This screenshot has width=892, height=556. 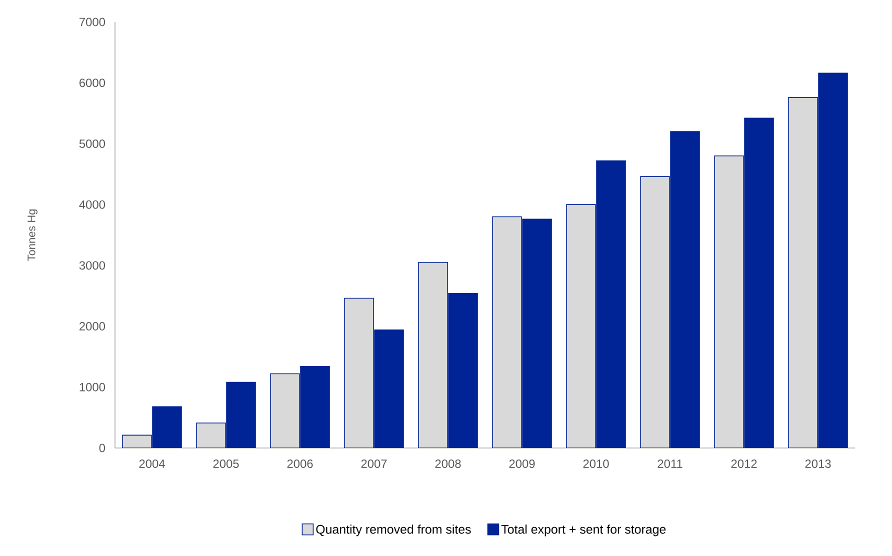 What do you see at coordinates (93, 83) in the screenshot?
I see `y-tick-label: 6000` at bounding box center [93, 83].